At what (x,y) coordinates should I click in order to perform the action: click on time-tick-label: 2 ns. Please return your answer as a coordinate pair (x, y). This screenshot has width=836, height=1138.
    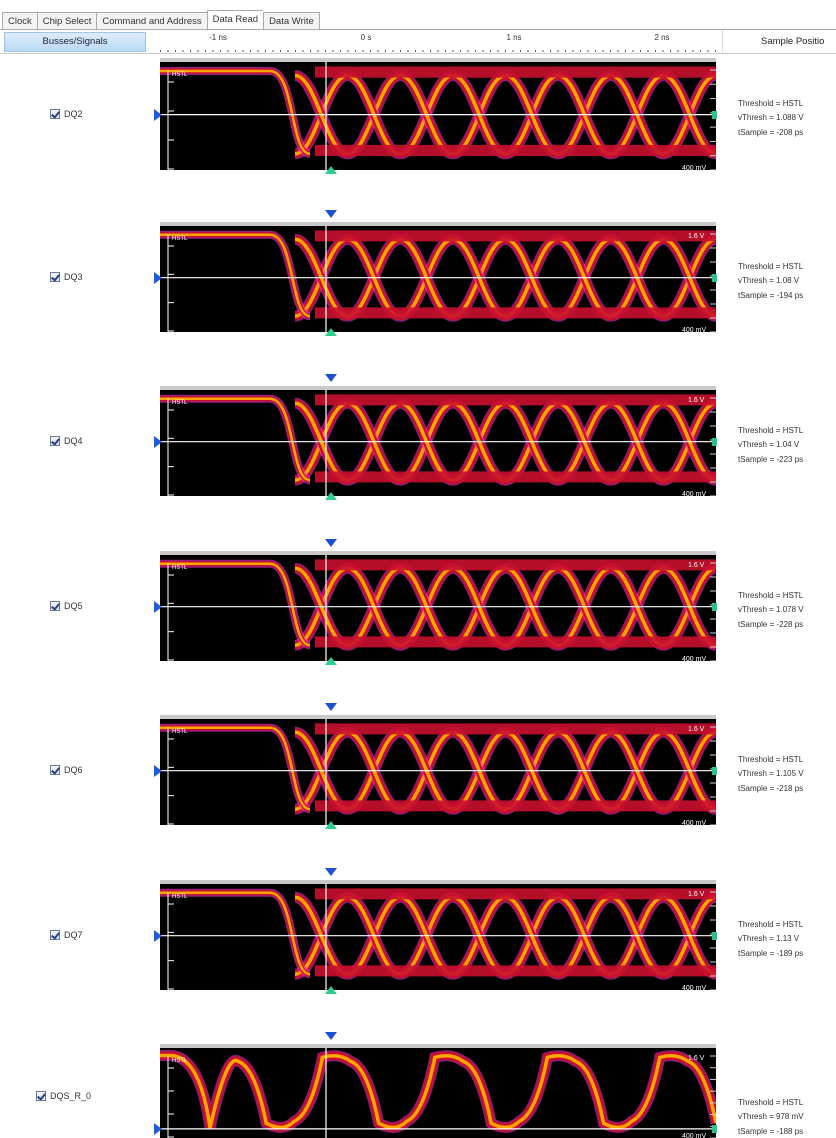
    Looking at the image, I should click on (662, 37).